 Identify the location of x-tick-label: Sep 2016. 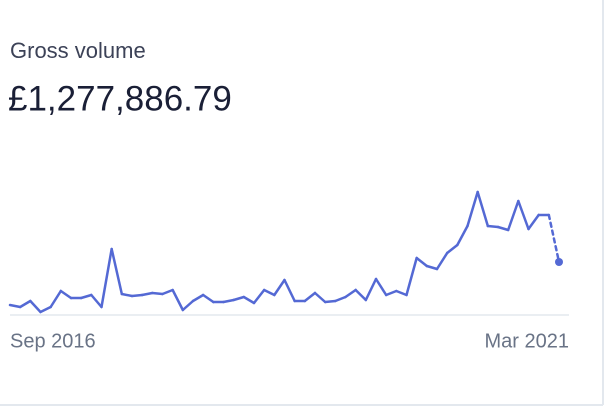
(53, 341).